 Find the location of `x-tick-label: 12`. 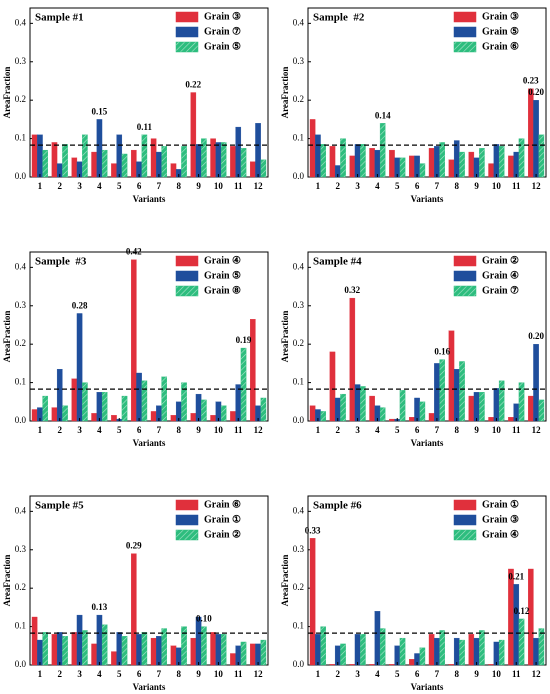

x-tick-label: 12 is located at coordinates (537, 430).